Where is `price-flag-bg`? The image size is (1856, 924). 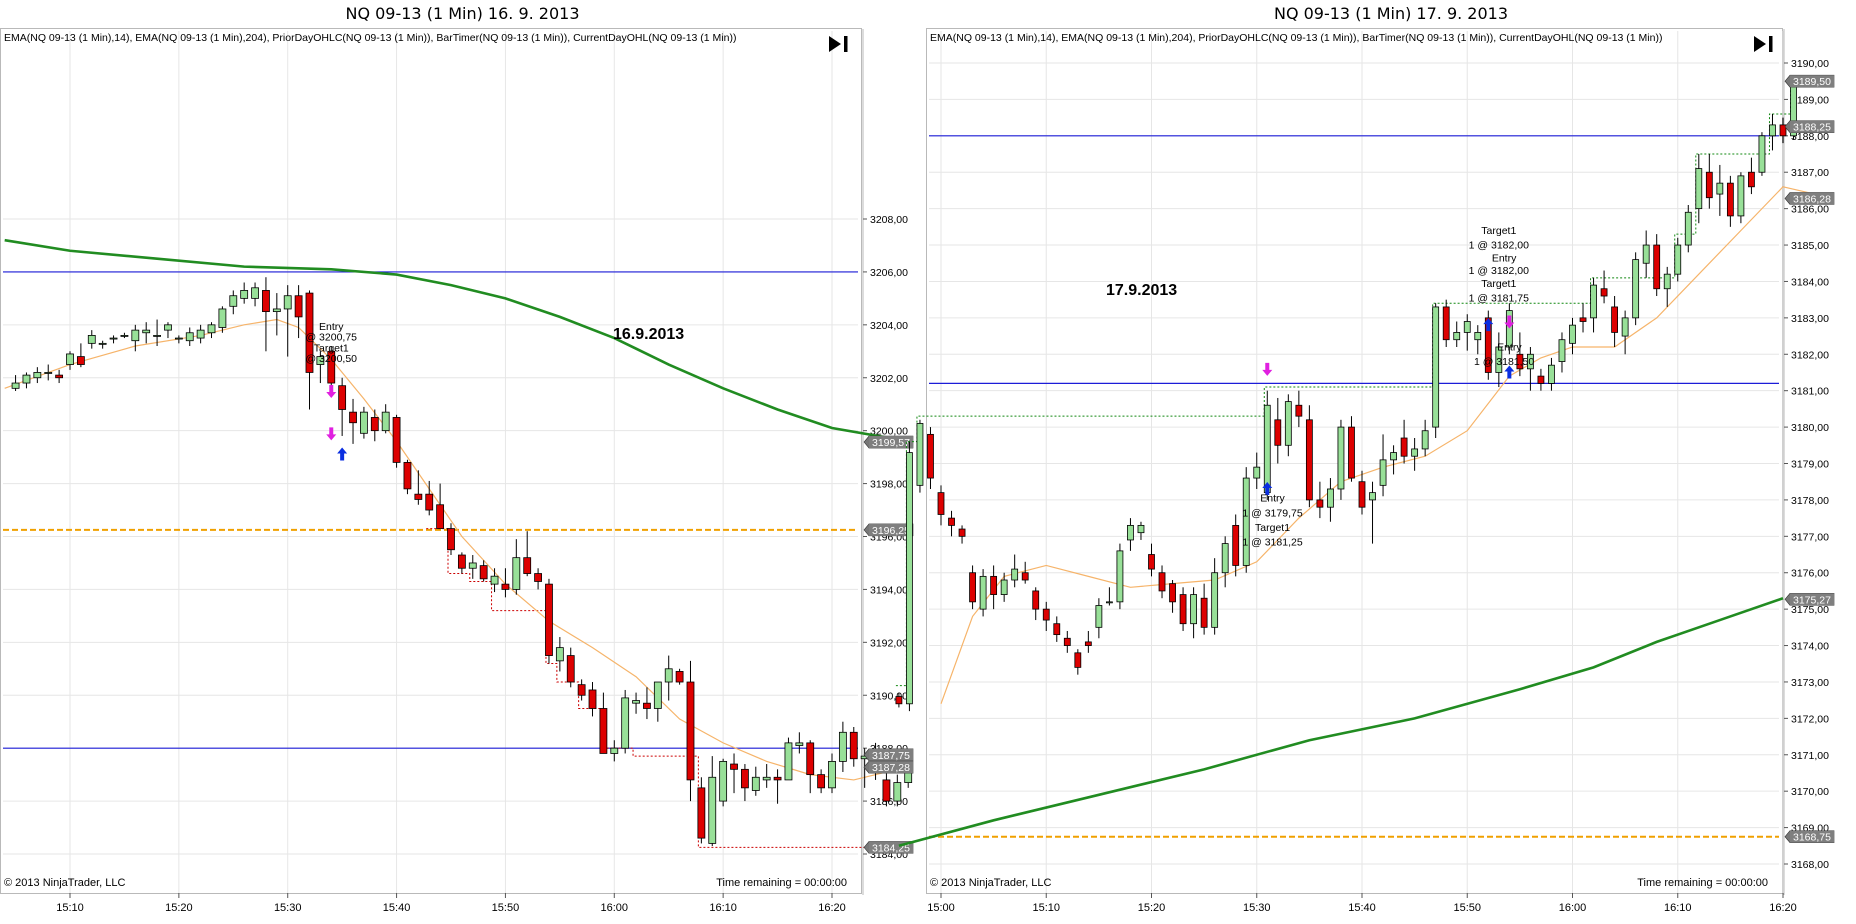
price-flag-bg is located at coordinates (891, 529).